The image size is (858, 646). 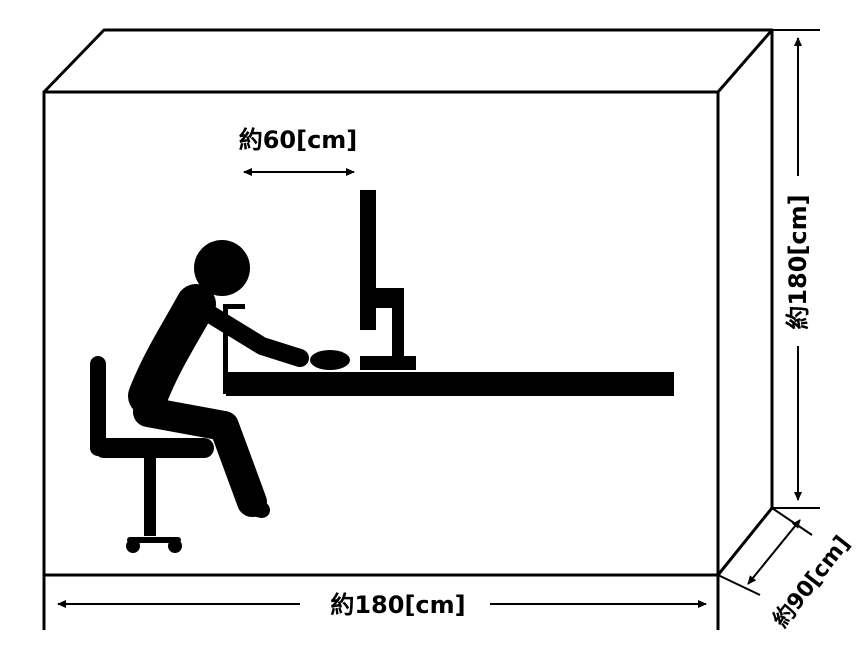 I want to click on booth-top-face, so click(x=408, y=61).